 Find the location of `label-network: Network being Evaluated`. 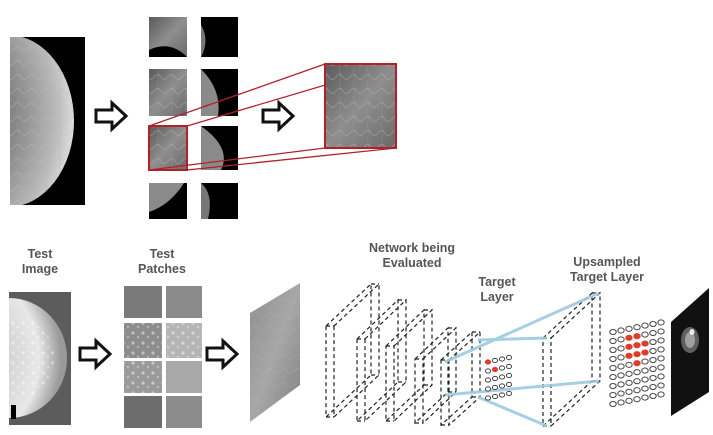

label-network: Network being Evaluated is located at coordinates (412, 255).